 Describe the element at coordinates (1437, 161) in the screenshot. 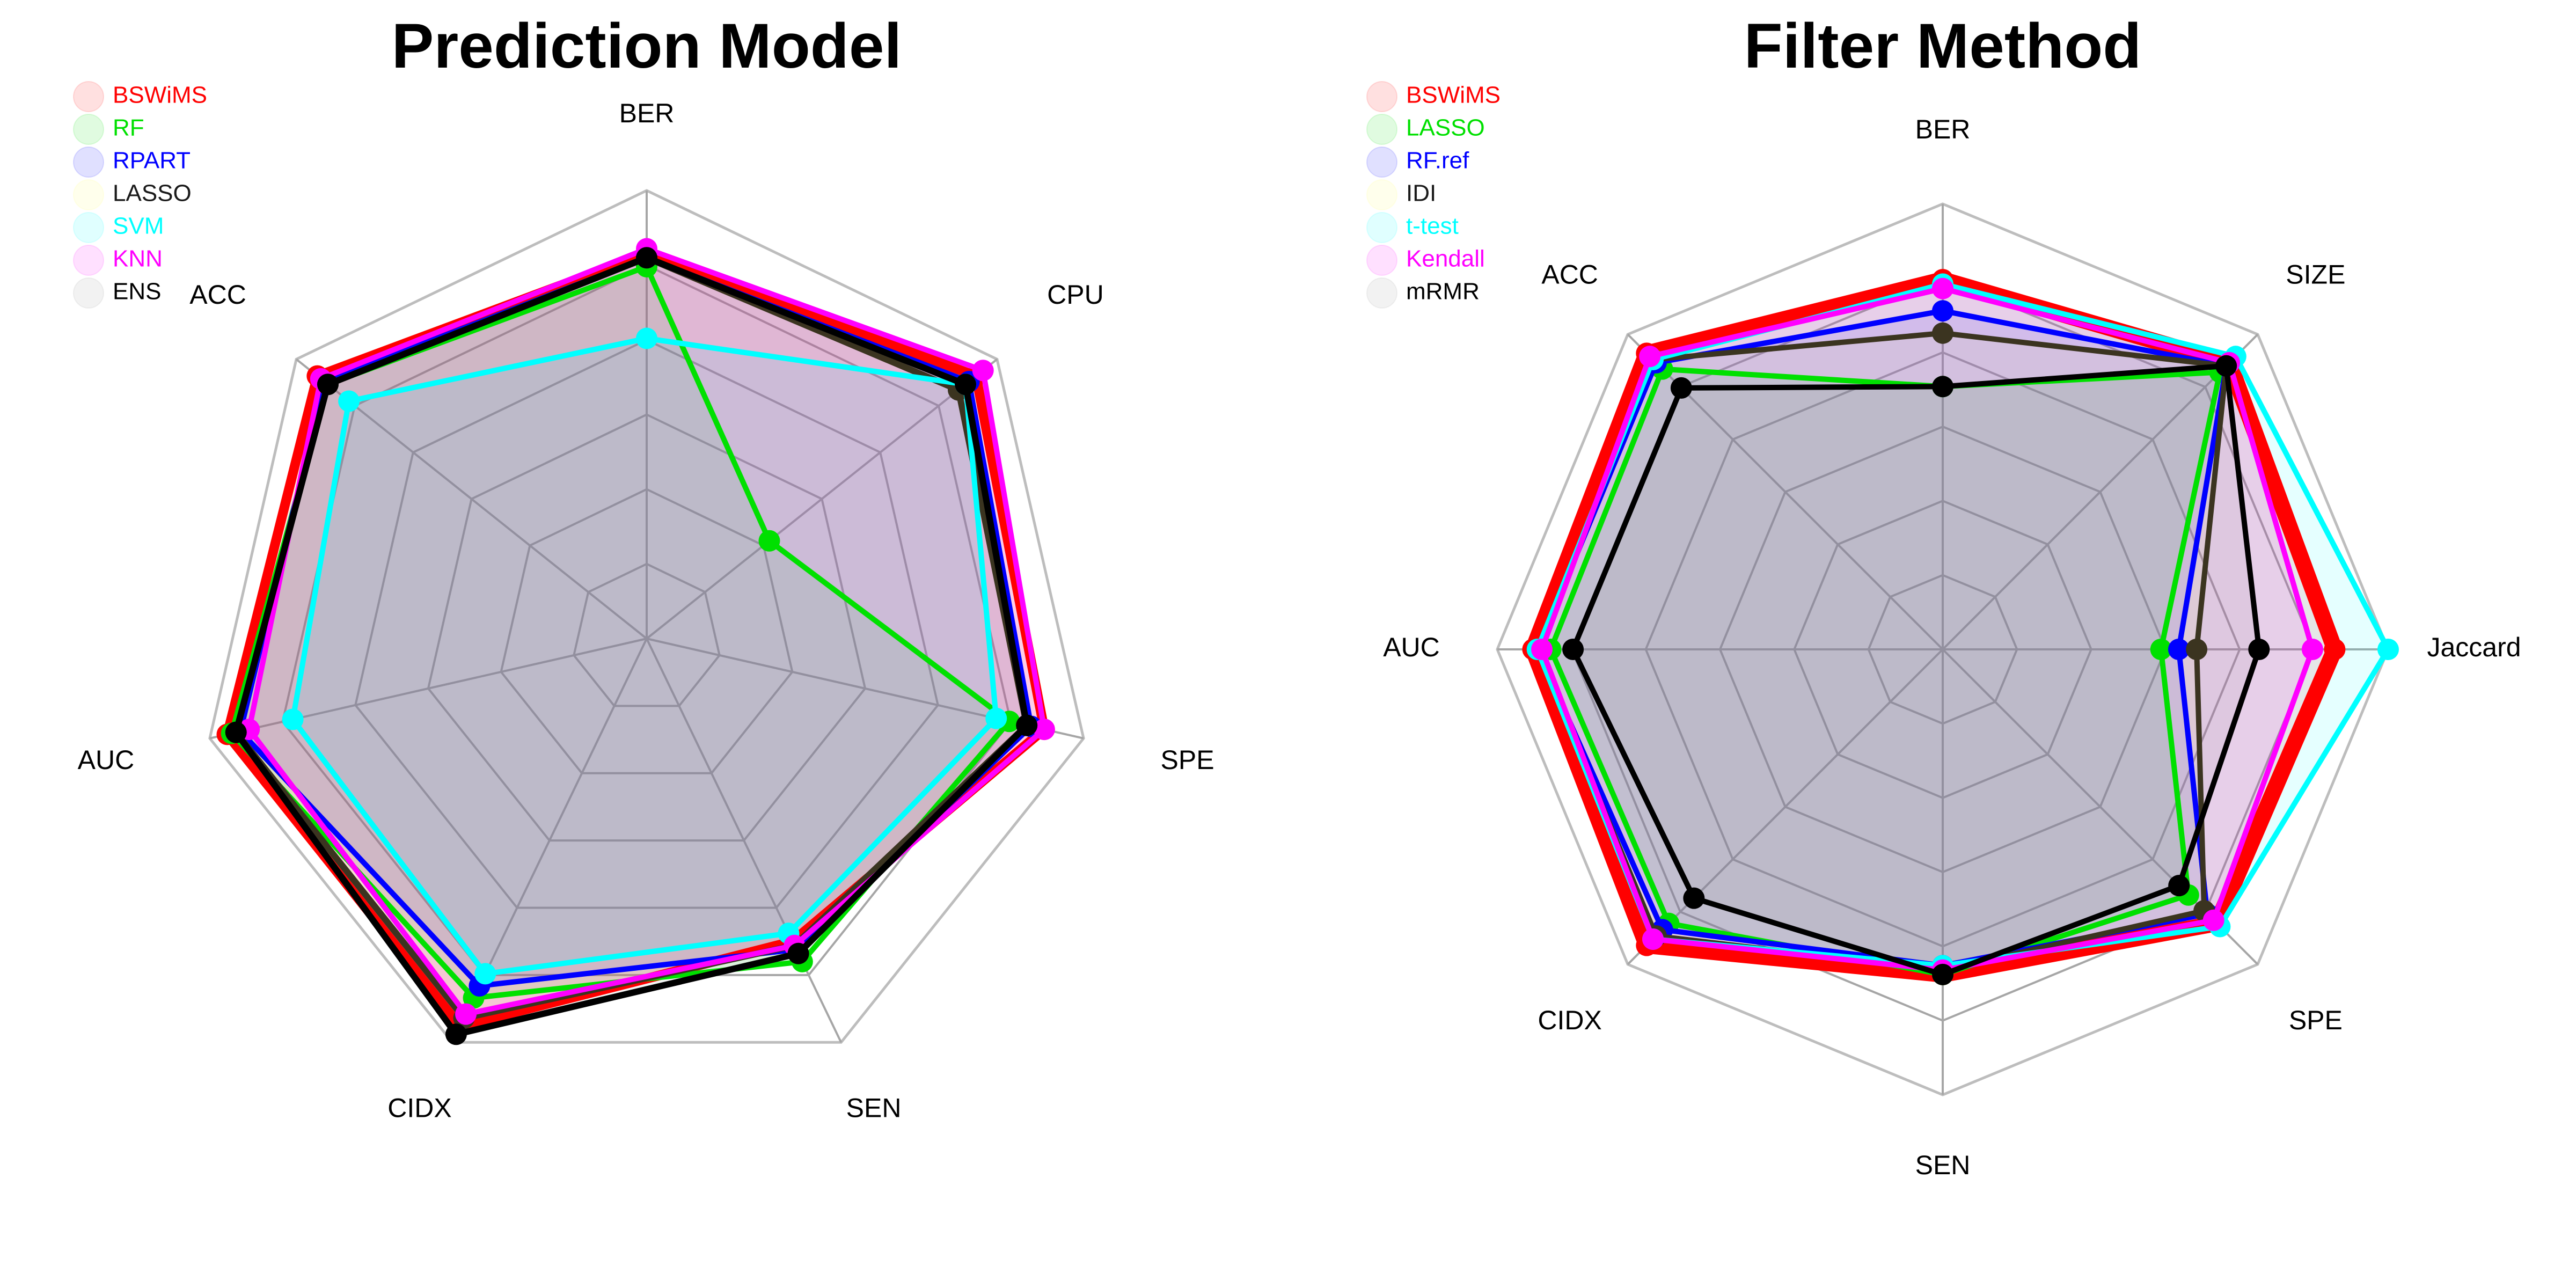

I see `legend-label: RF.ref` at that location.